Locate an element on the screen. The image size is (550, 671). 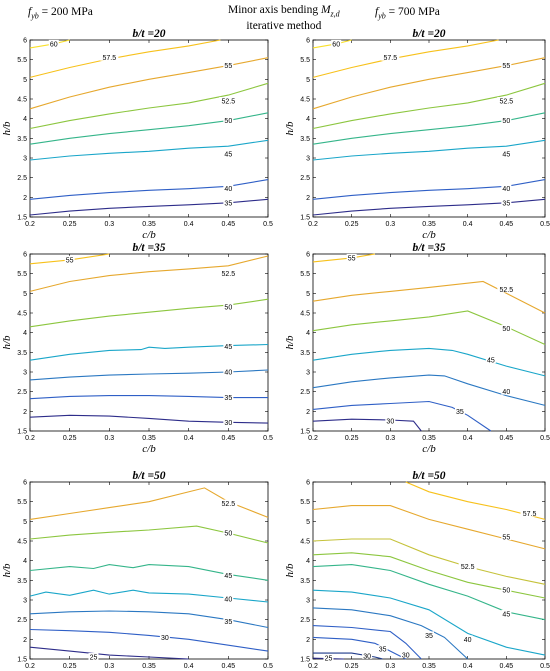
y-tick-label: 2 is located at coordinates (308, 412).